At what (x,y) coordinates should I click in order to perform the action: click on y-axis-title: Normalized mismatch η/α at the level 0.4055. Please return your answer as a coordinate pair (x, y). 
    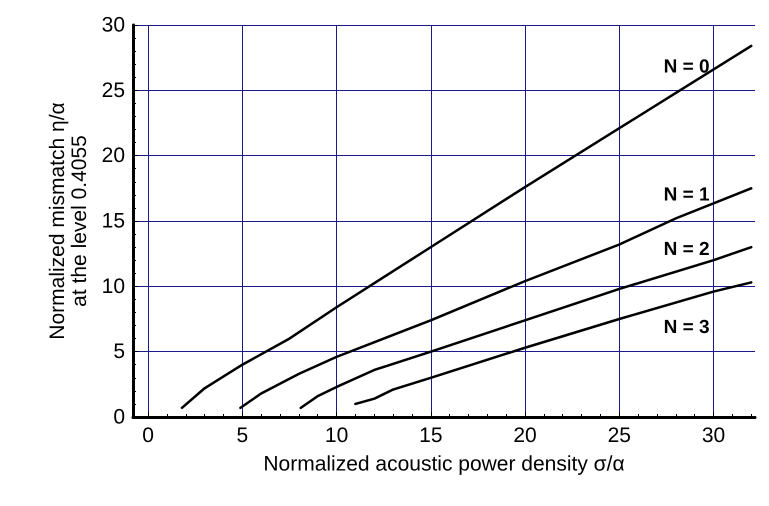
    Looking at the image, I should click on (69, 221).